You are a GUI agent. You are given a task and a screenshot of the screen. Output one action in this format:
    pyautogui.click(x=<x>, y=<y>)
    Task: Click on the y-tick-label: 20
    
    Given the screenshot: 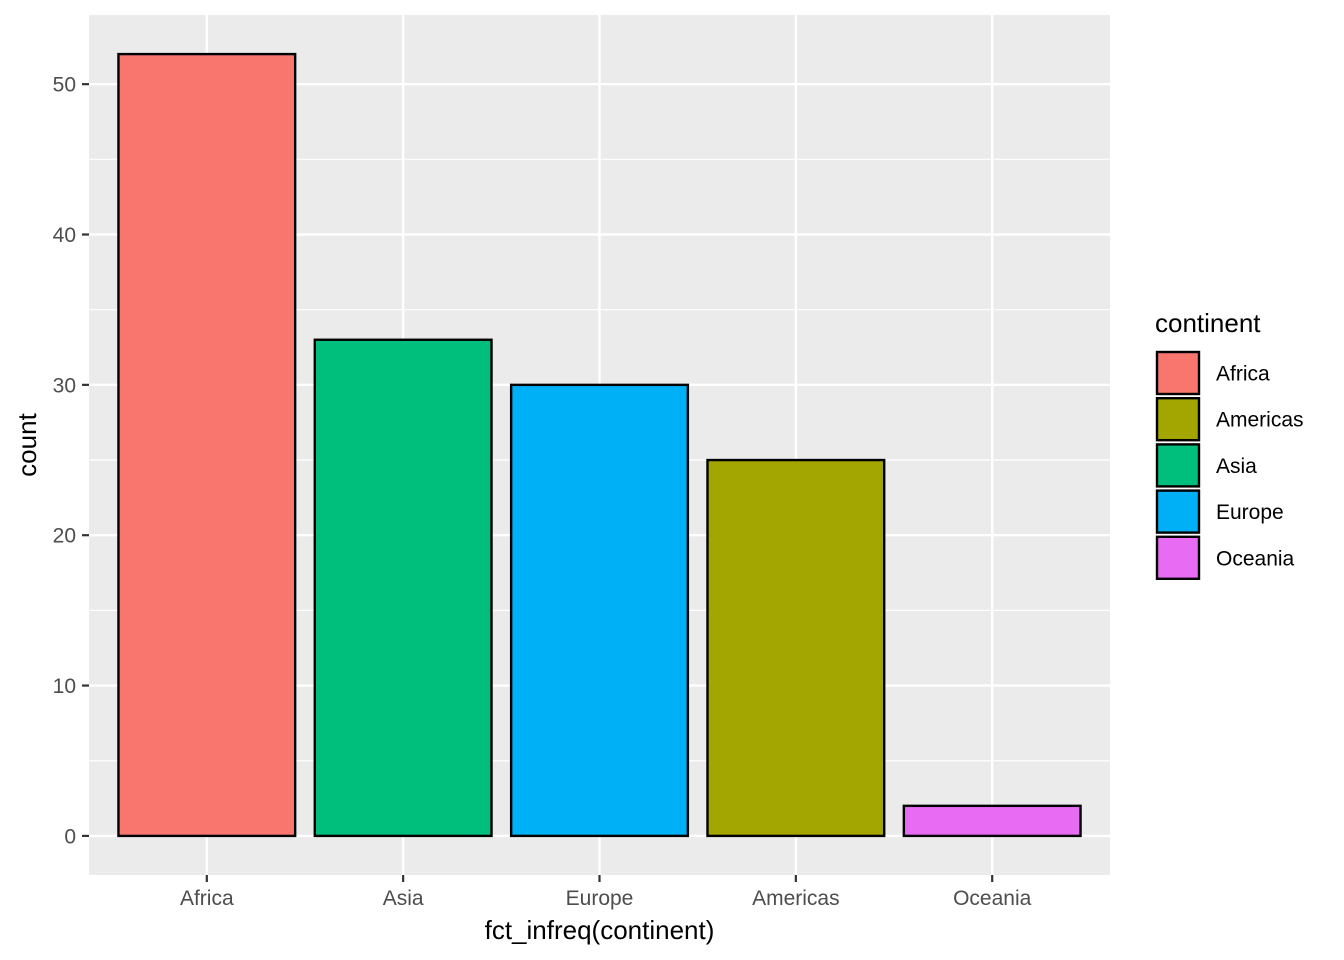 What is the action you would take?
    pyautogui.click(x=64, y=536)
    